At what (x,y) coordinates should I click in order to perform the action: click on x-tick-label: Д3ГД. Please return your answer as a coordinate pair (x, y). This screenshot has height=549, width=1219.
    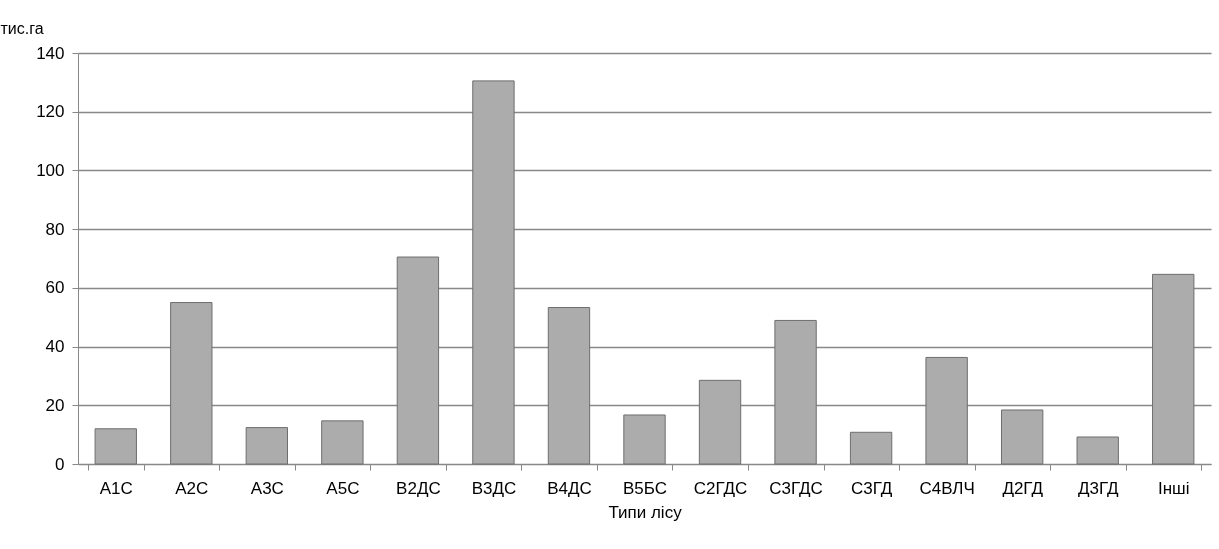
    Looking at the image, I should click on (1098, 488).